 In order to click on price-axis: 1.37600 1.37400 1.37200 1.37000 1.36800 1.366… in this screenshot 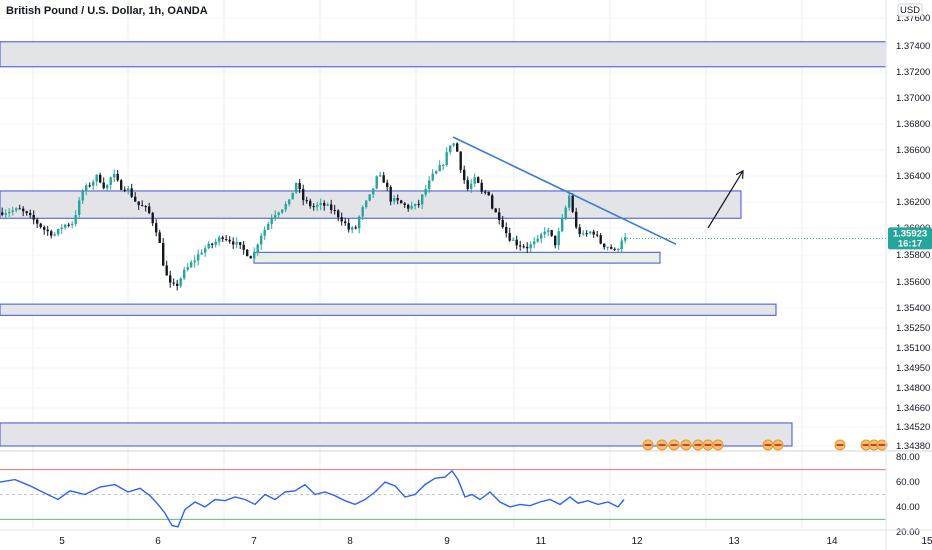, I will do `click(907, 275)`.